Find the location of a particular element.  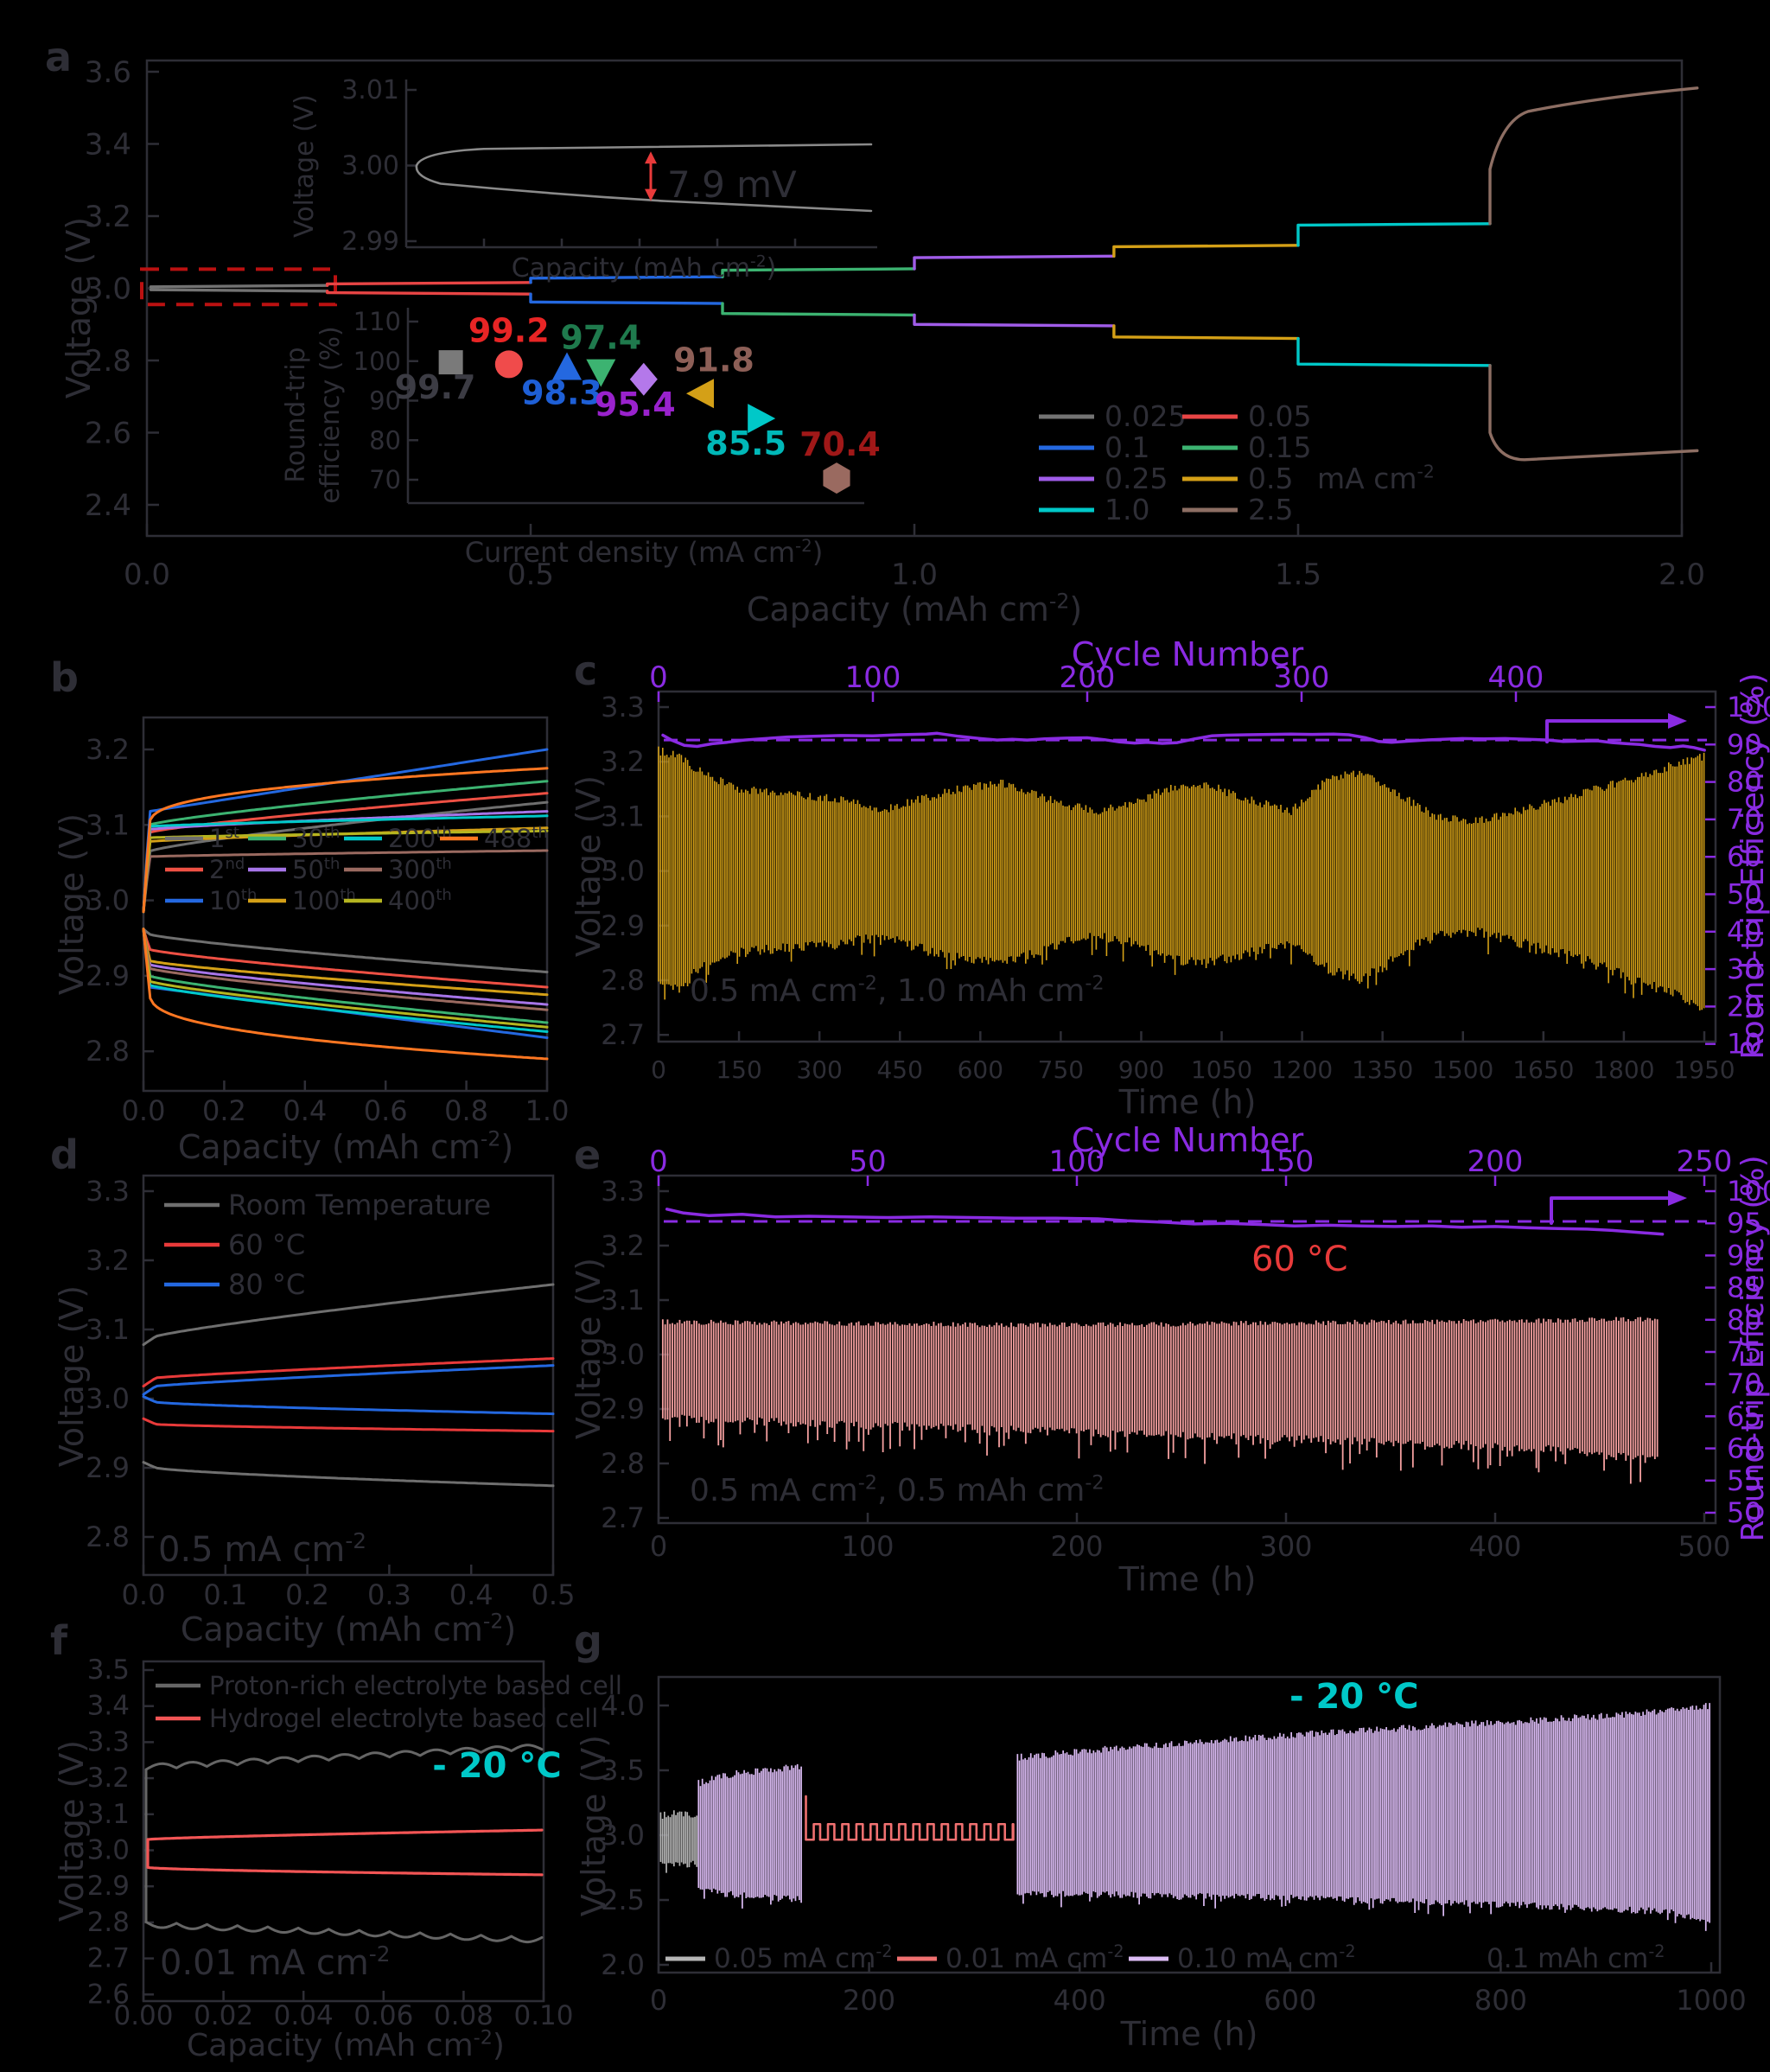

inset-voltage-loop is located at coordinates (644, 178).